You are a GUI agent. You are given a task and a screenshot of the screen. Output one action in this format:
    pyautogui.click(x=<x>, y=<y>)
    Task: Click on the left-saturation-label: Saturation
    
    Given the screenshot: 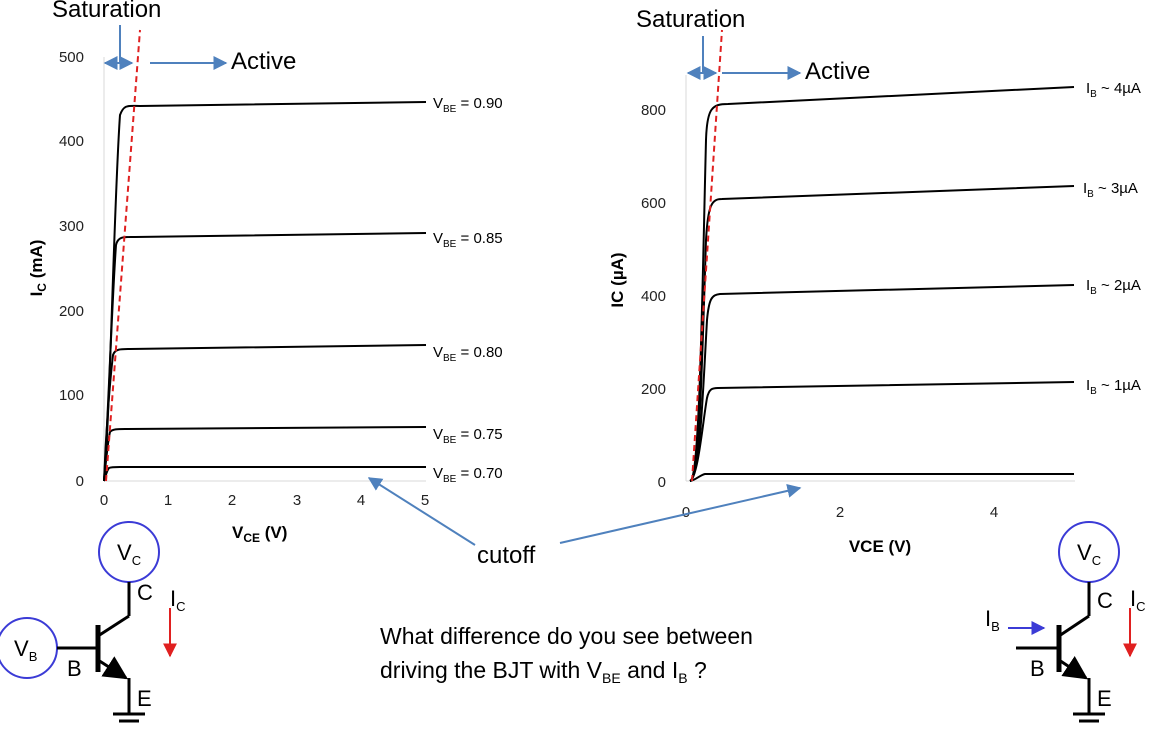 What is the action you would take?
    pyautogui.click(x=106, y=11)
    